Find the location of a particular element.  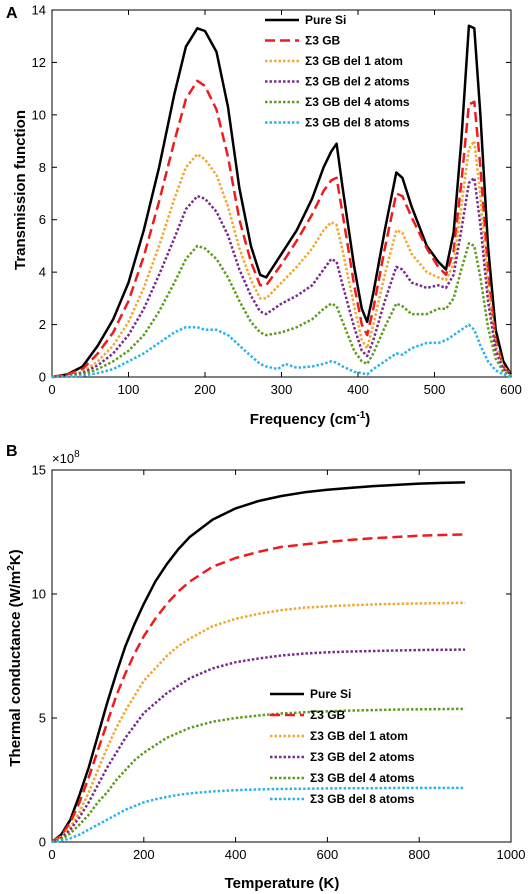

panel-b-ytick-label: 15 is located at coordinates (39, 470).